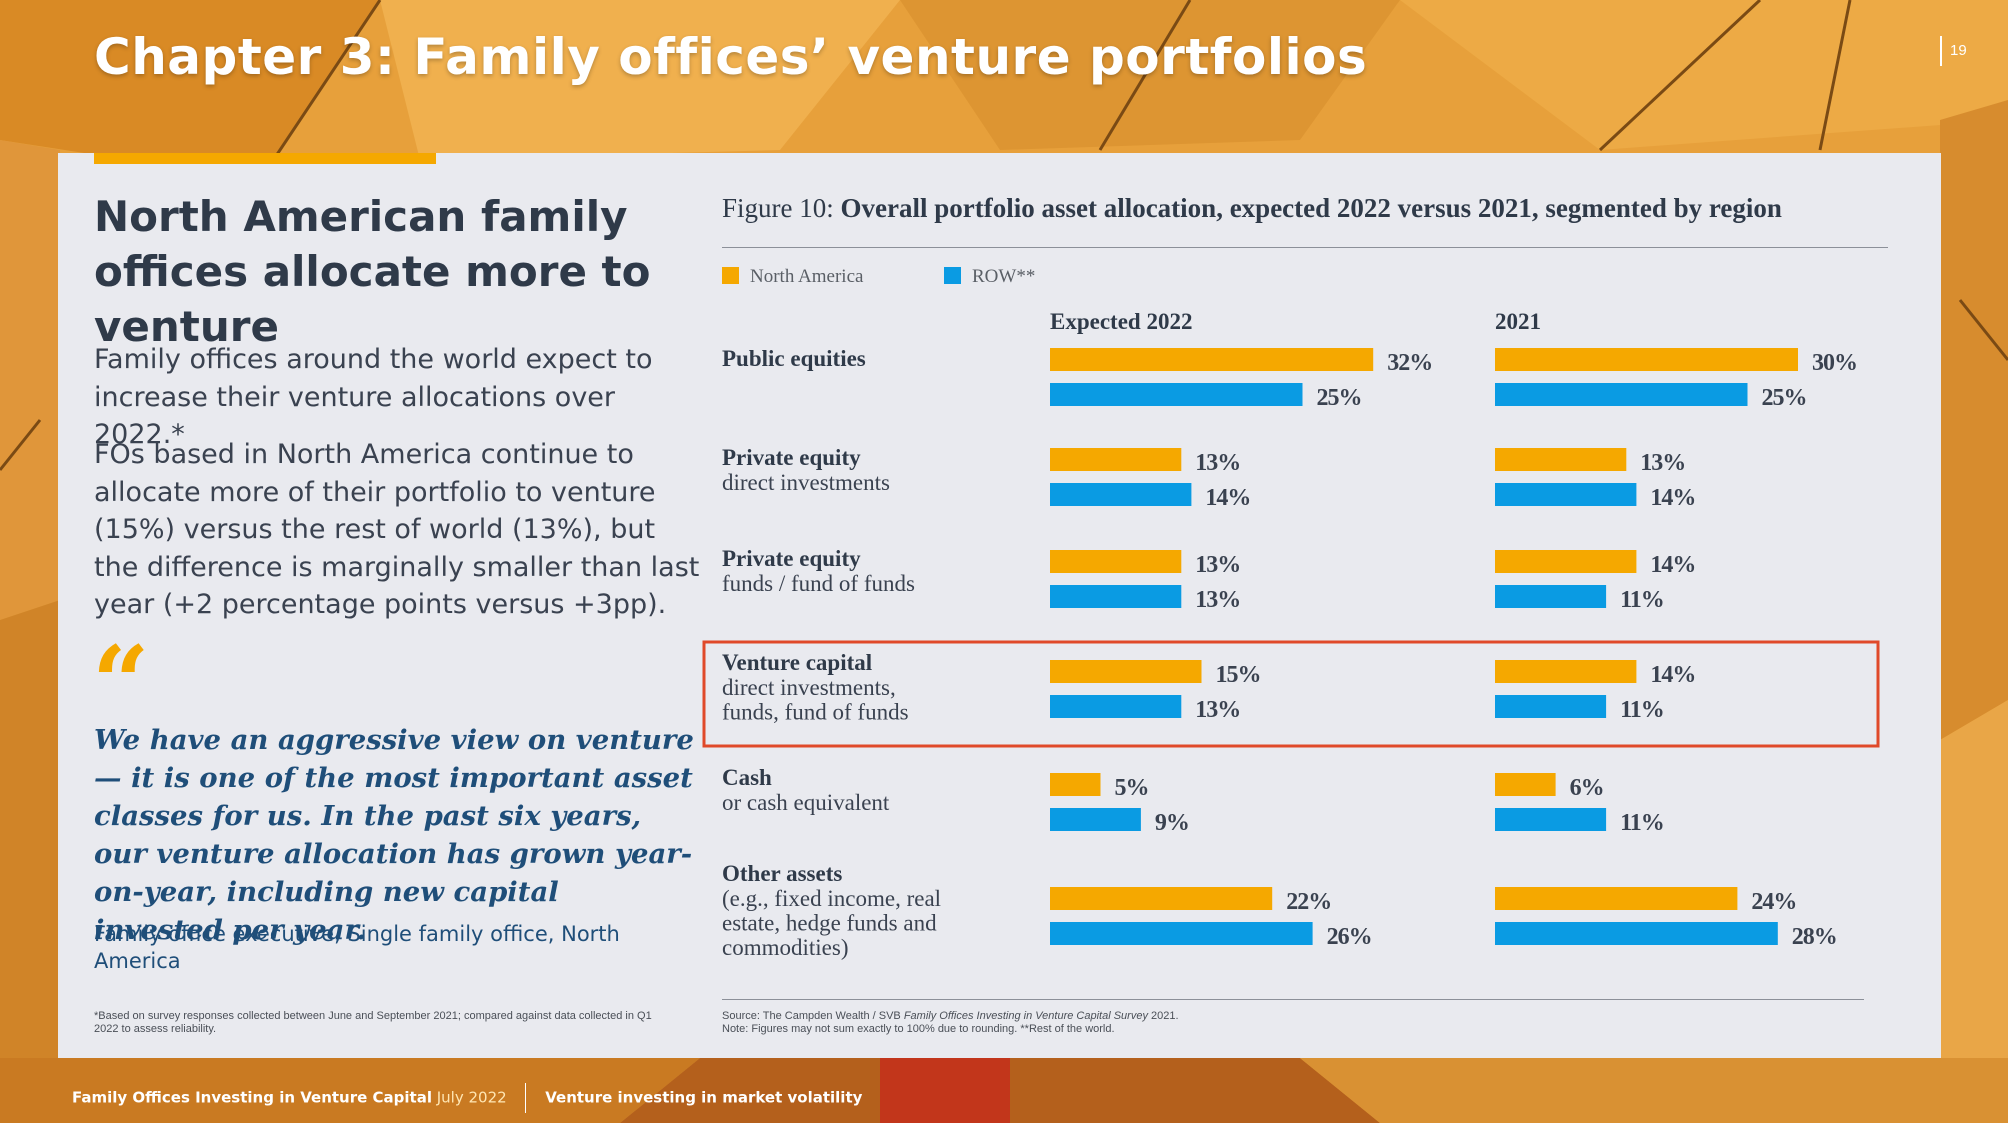 This screenshot has width=2008, height=1123. What do you see at coordinates (1305, 247) in the screenshot?
I see `figure-title-rule` at bounding box center [1305, 247].